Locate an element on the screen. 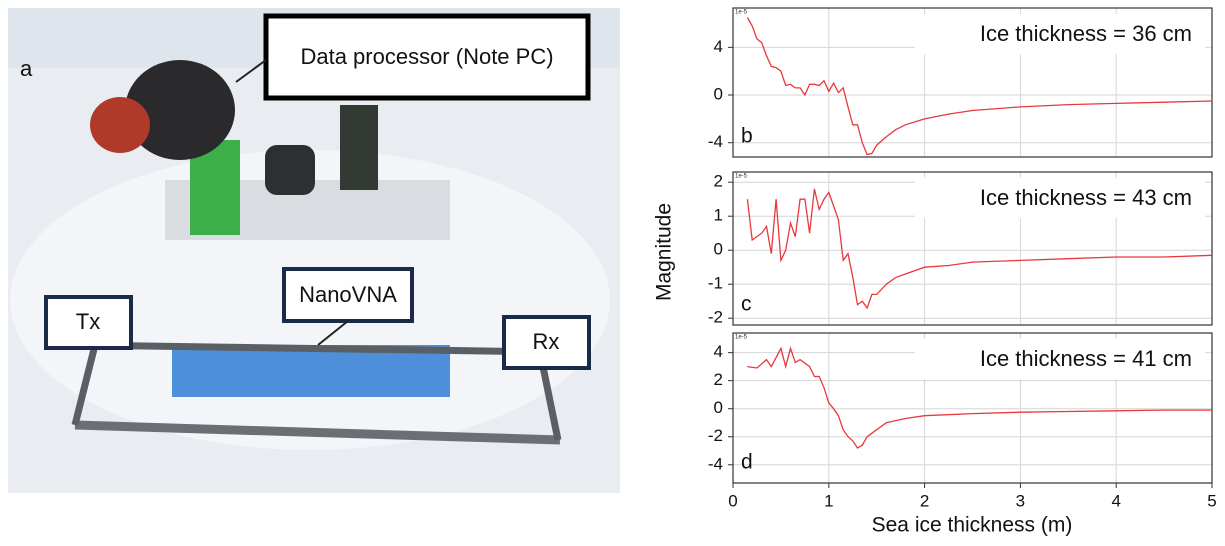  annotation: Ice thickness = 43 cm is located at coordinates (1086, 197).